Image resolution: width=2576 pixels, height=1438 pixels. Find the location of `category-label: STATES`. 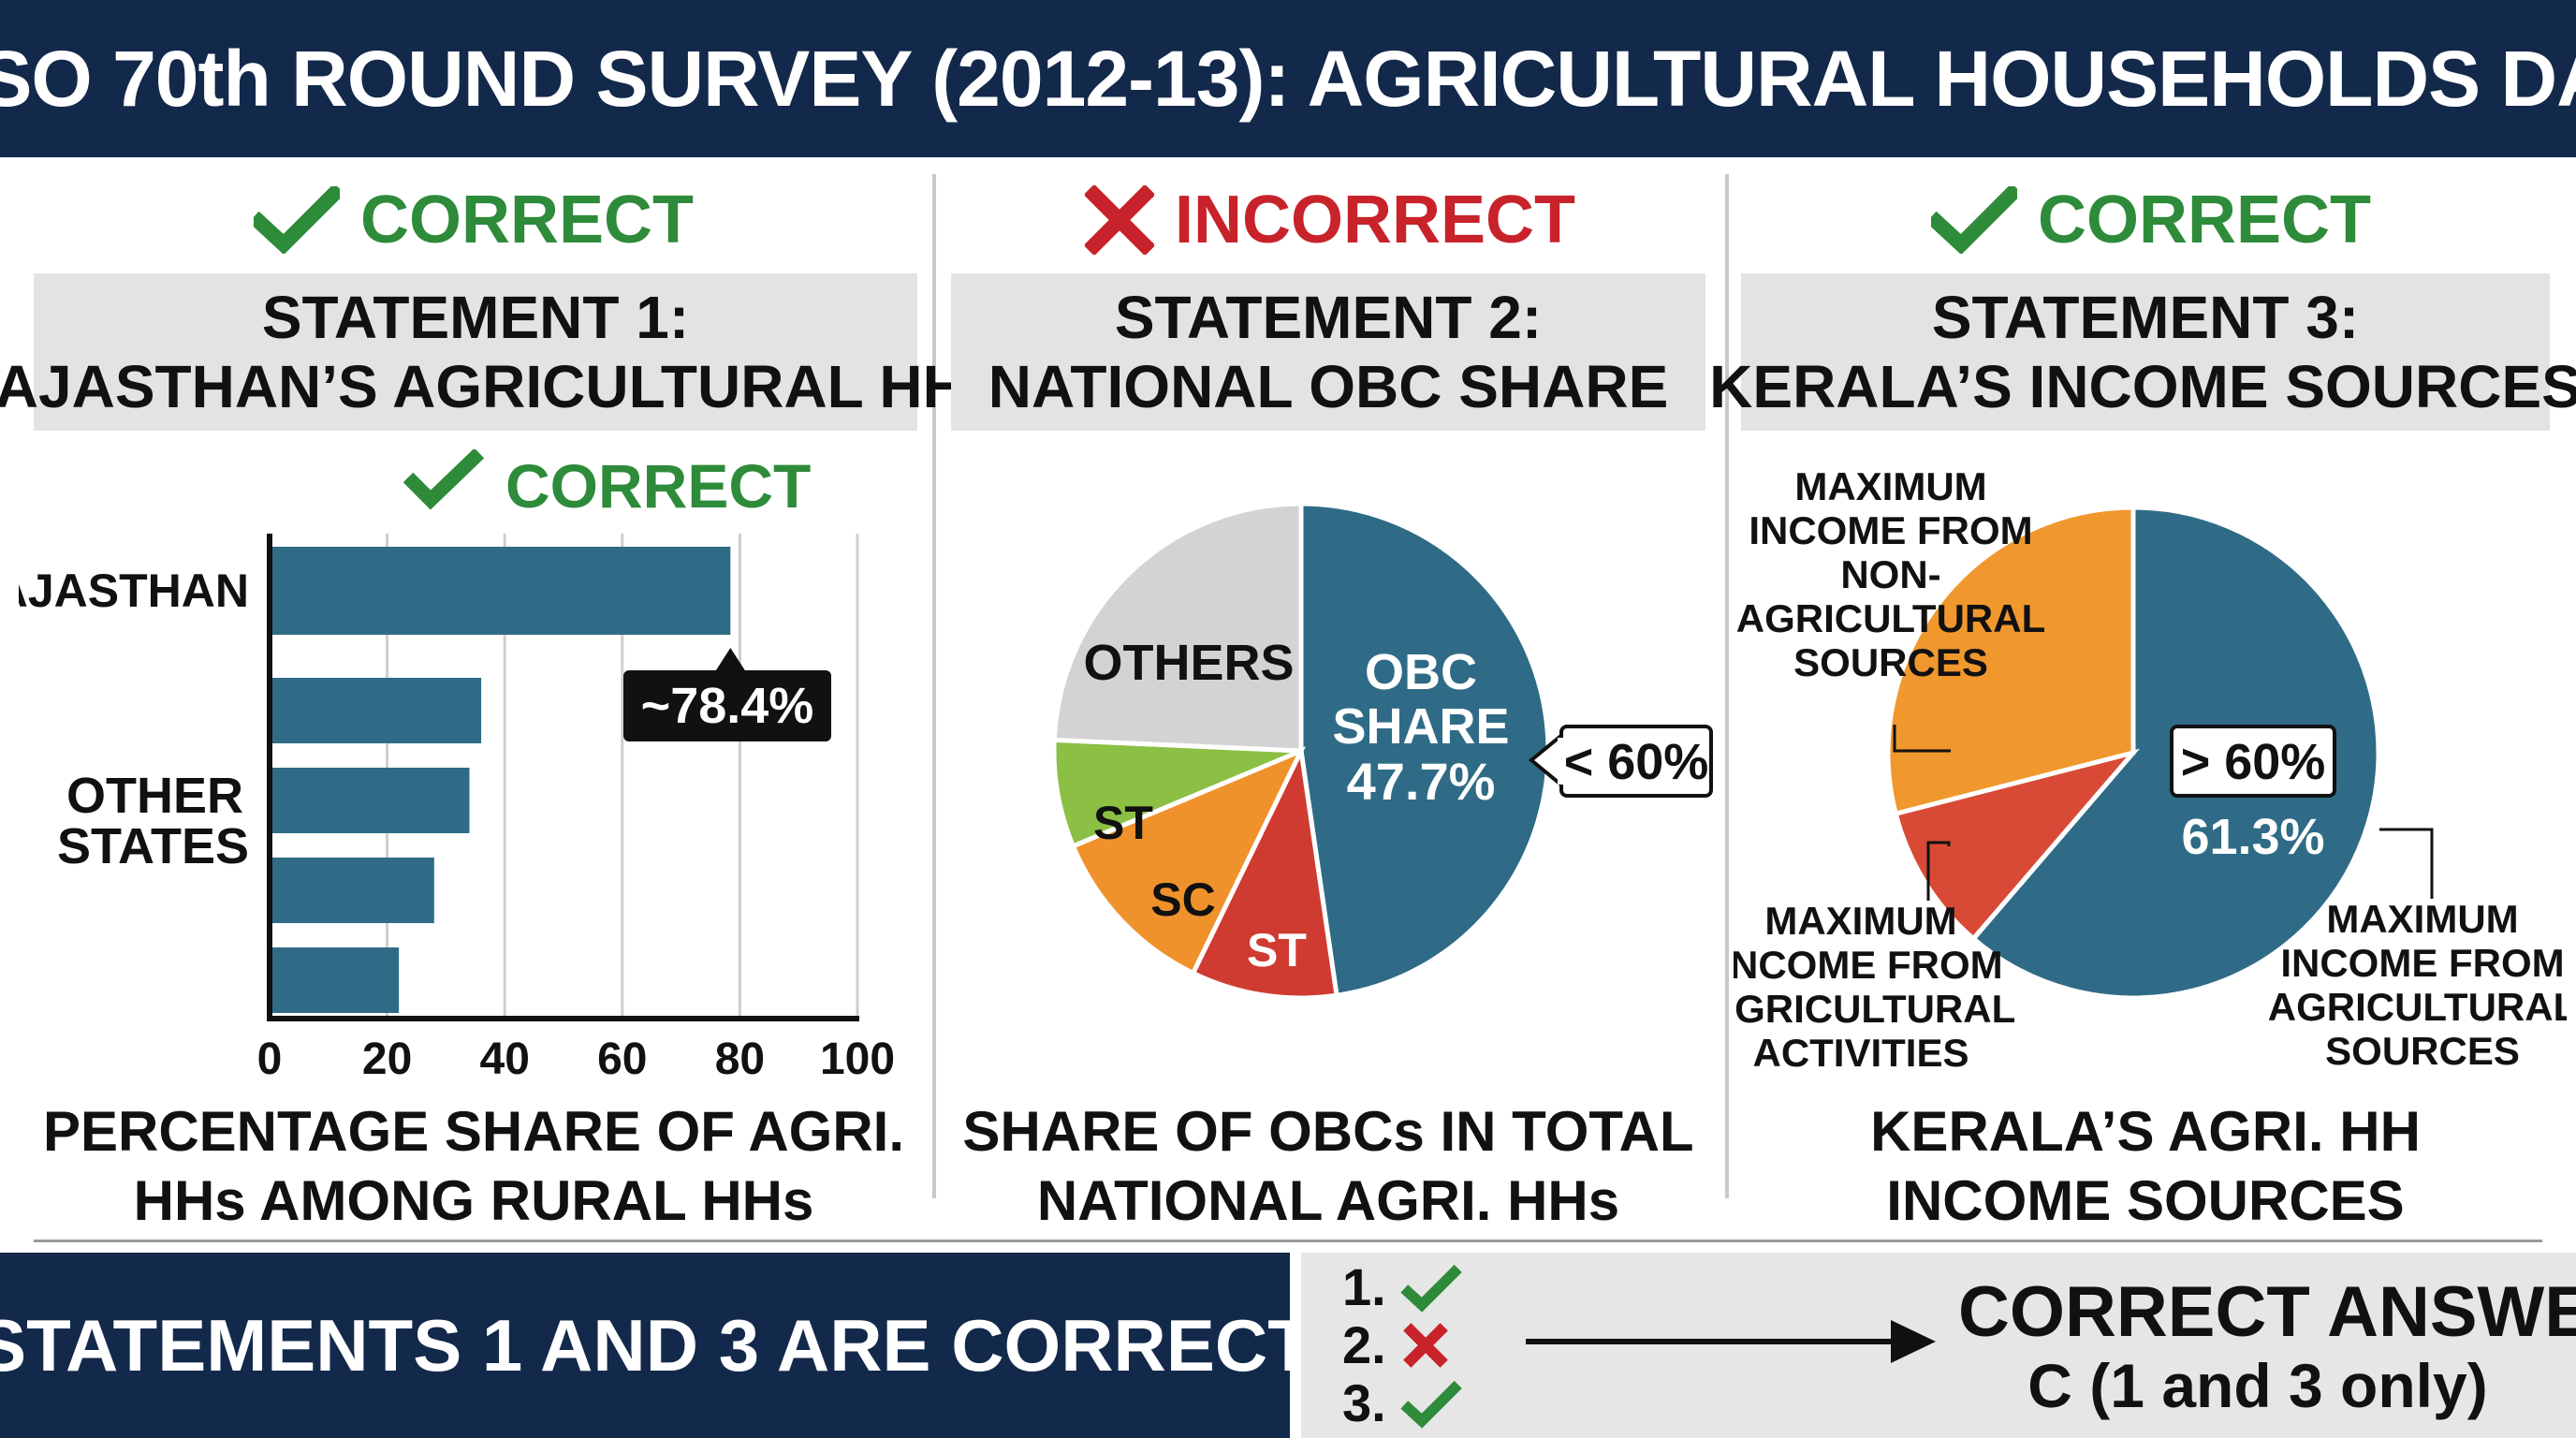

category-label: STATES is located at coordinates (153, 846).